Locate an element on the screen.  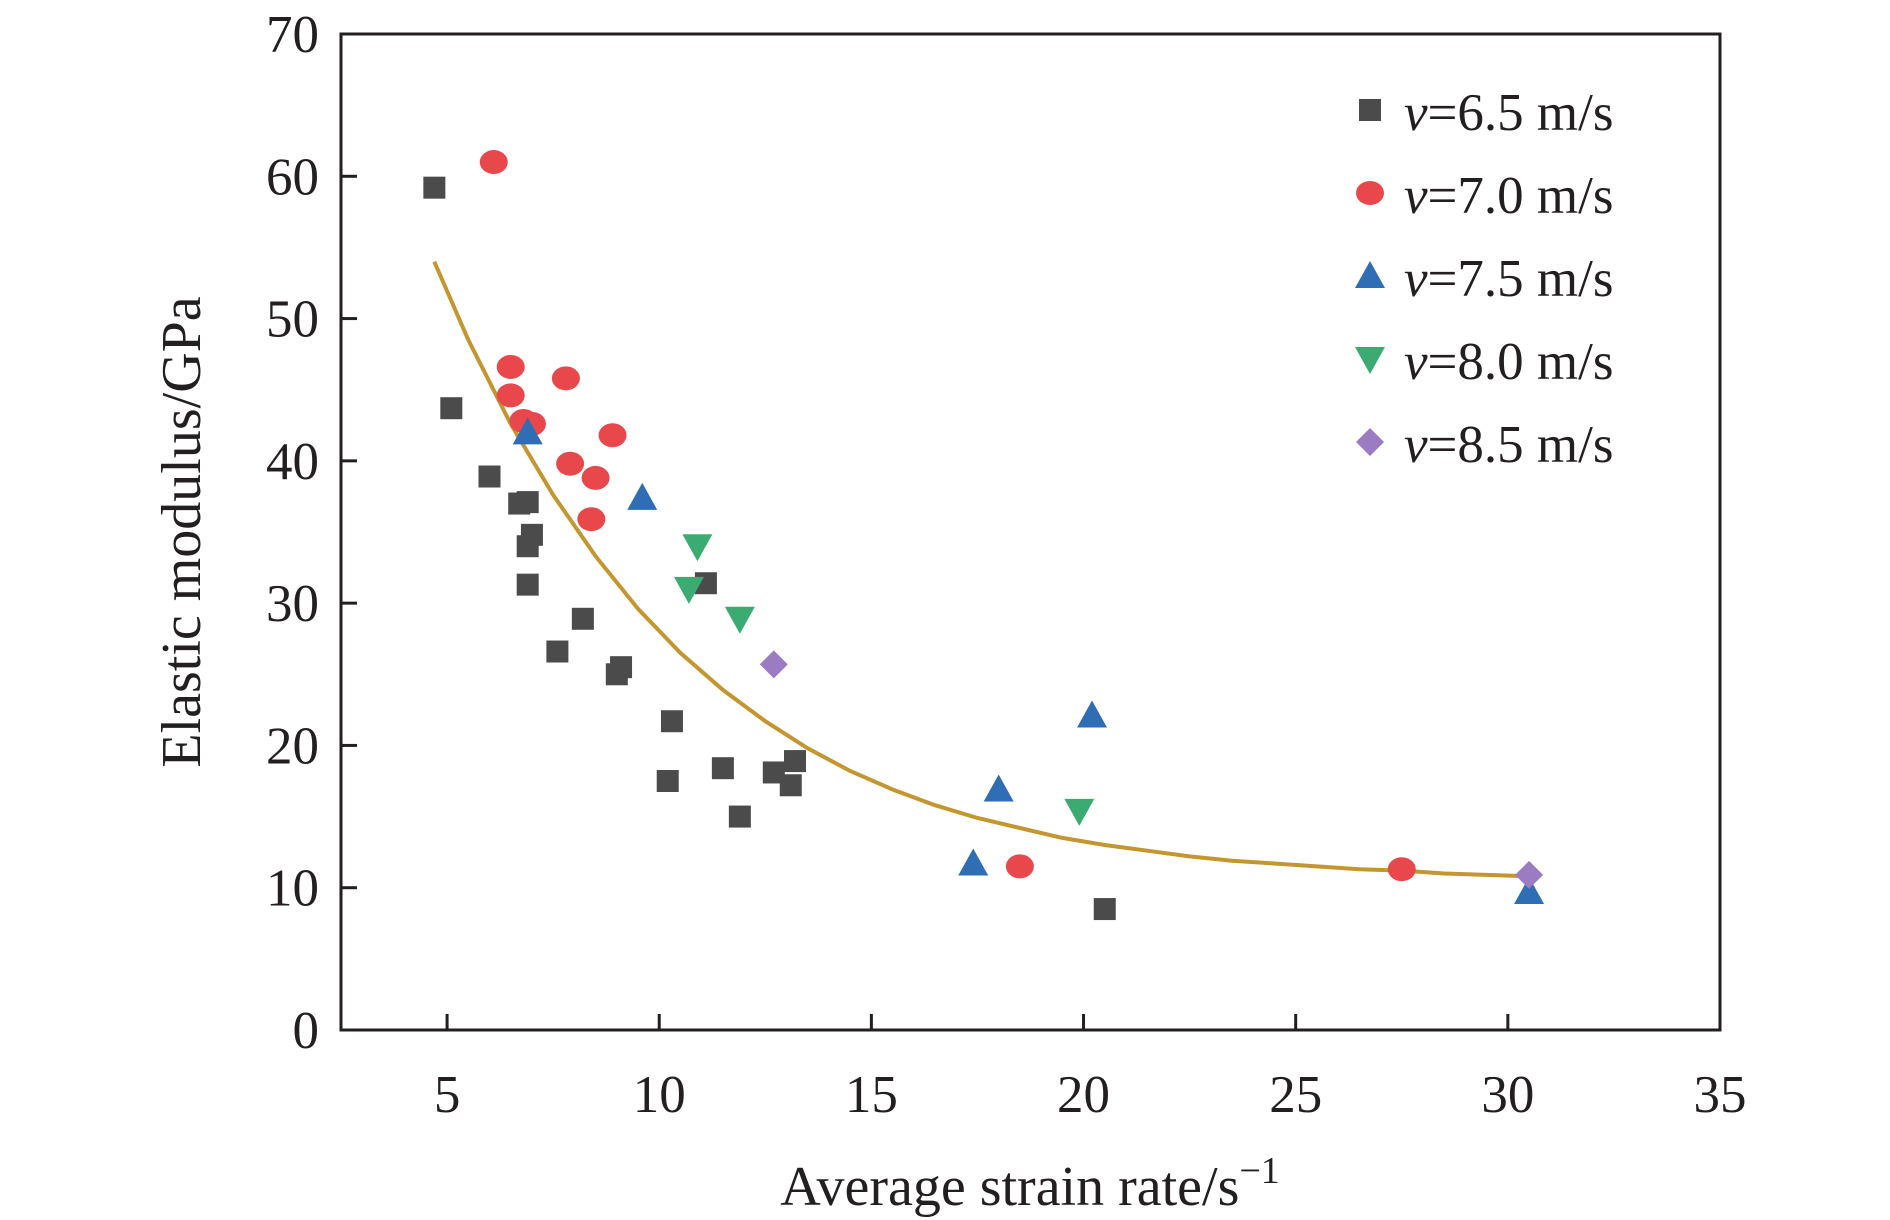
legend-marker-triangle-down is located at coordinates (1370, 360).